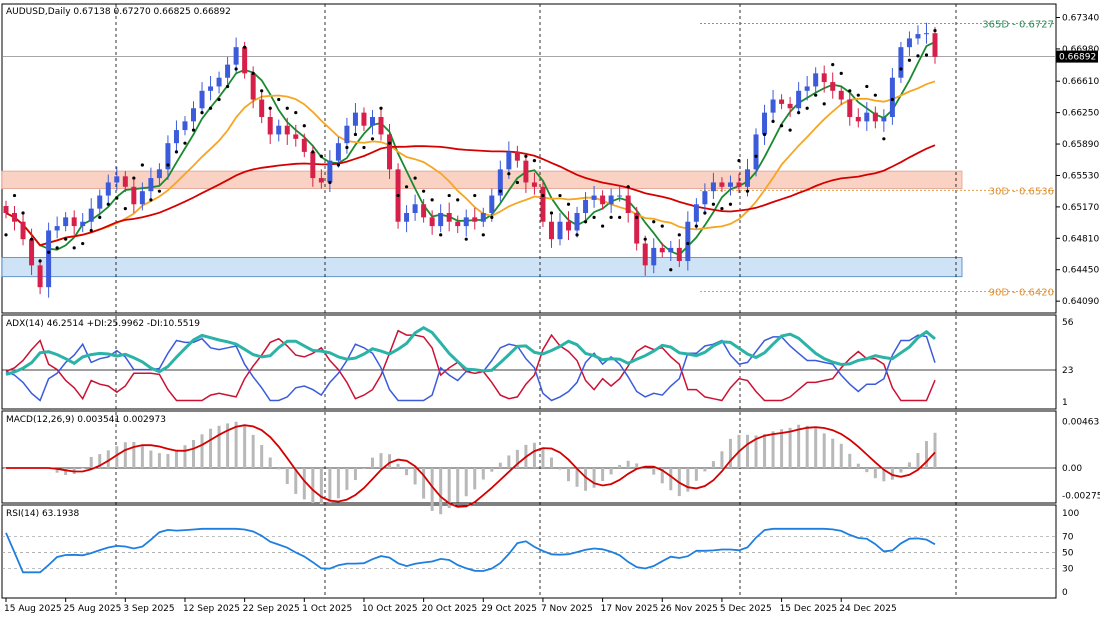 The width and height of the screenshot is (1100, 619). Describe the element at coordinates (211, 609) in the screenshot. I see `time-tick-label: 12 Sep 2025` at that location.